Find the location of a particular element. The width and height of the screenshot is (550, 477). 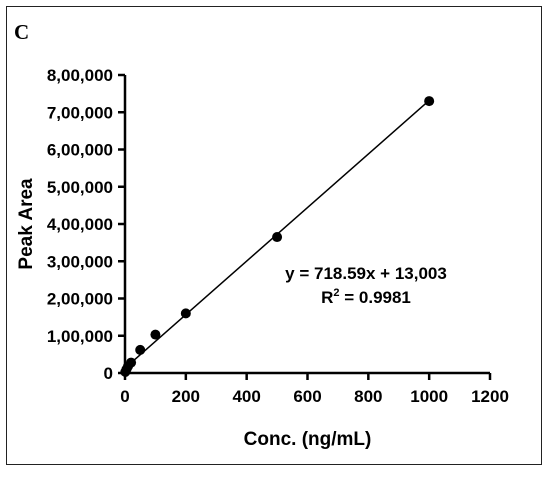

r-squared: R2 = 0.9981 is located at coordinates (366, 297).